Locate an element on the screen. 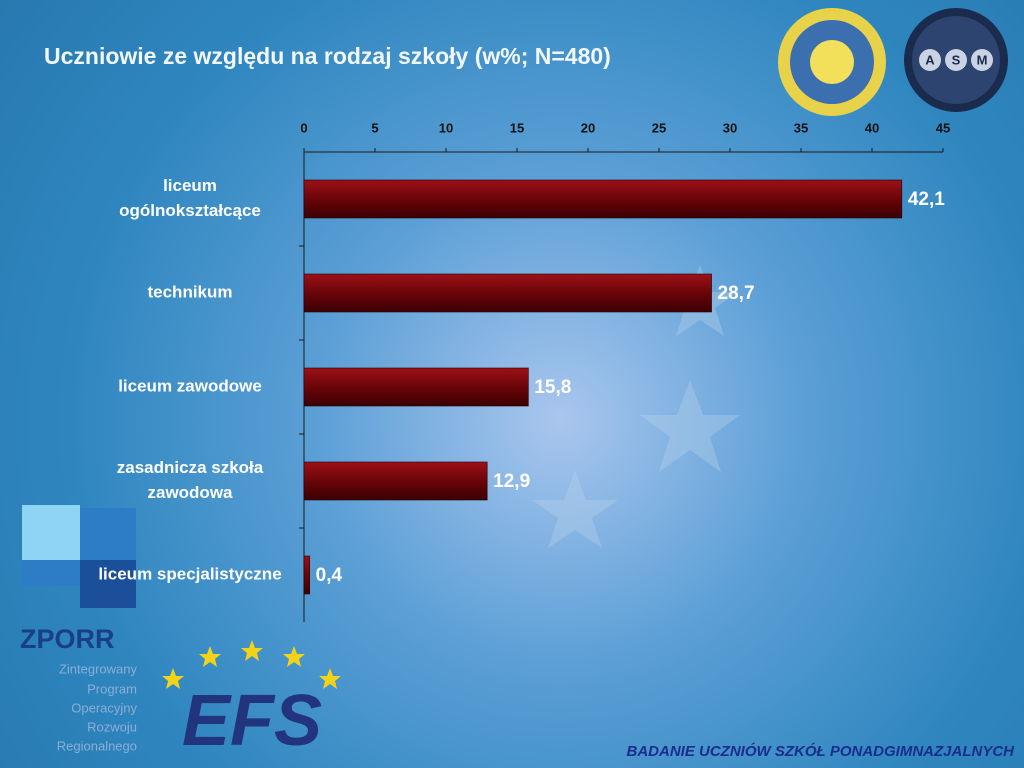 This screenshot has width=1024, height=768. zporr-line: Program is located at coordinates (112, 688).